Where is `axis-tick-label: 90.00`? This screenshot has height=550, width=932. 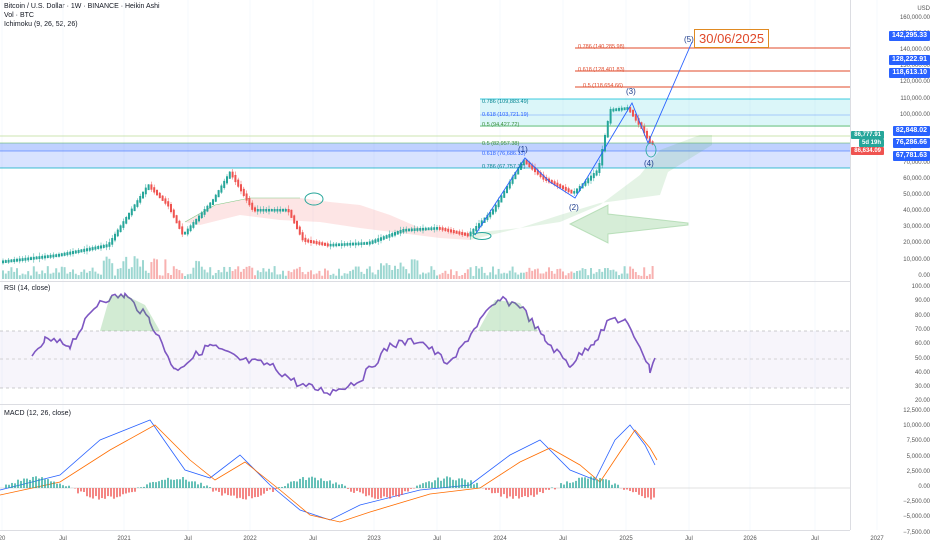
axis-tick-label: 90.00 is located at coordinates (922, 301).